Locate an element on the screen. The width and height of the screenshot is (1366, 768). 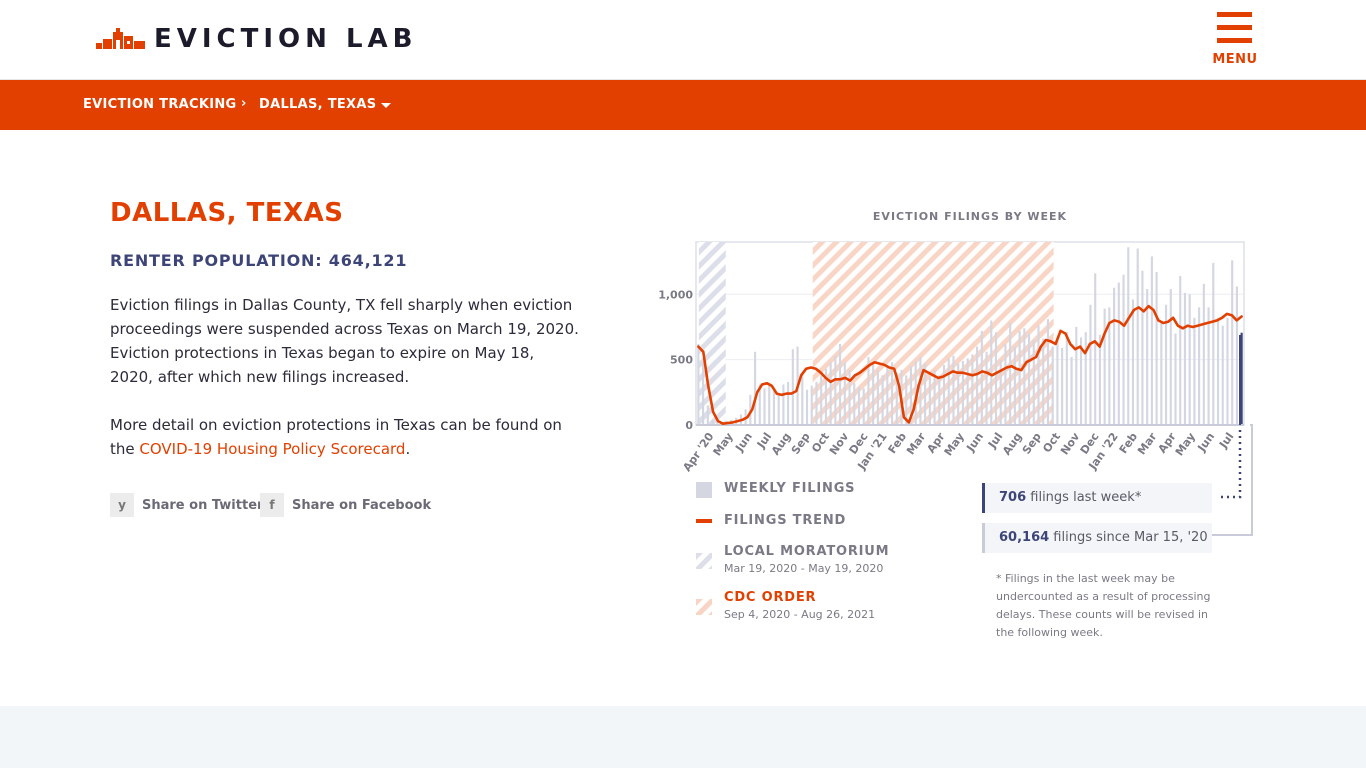
breadcrumb: EVICTION TRACKING › DALLAS, TEXAS is located at coordinates (683, 105).